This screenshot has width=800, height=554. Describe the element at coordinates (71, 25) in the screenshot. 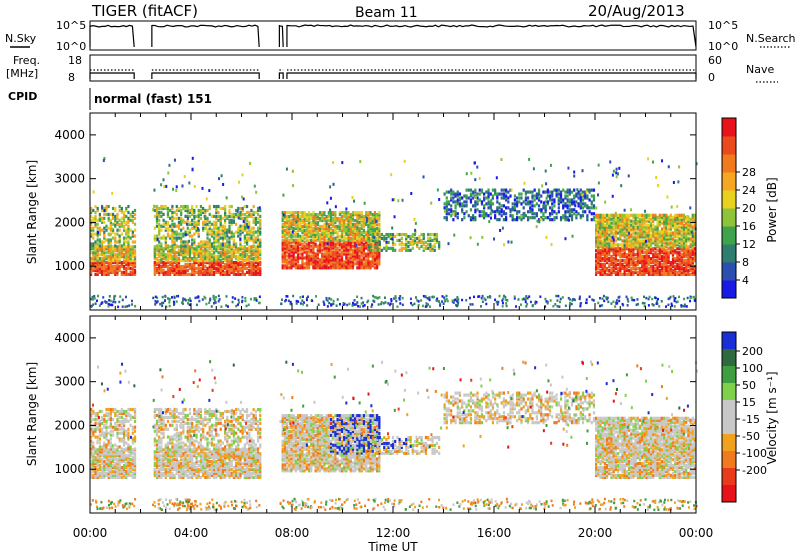

I see `nsky-tick-top: 10^5` at that location.